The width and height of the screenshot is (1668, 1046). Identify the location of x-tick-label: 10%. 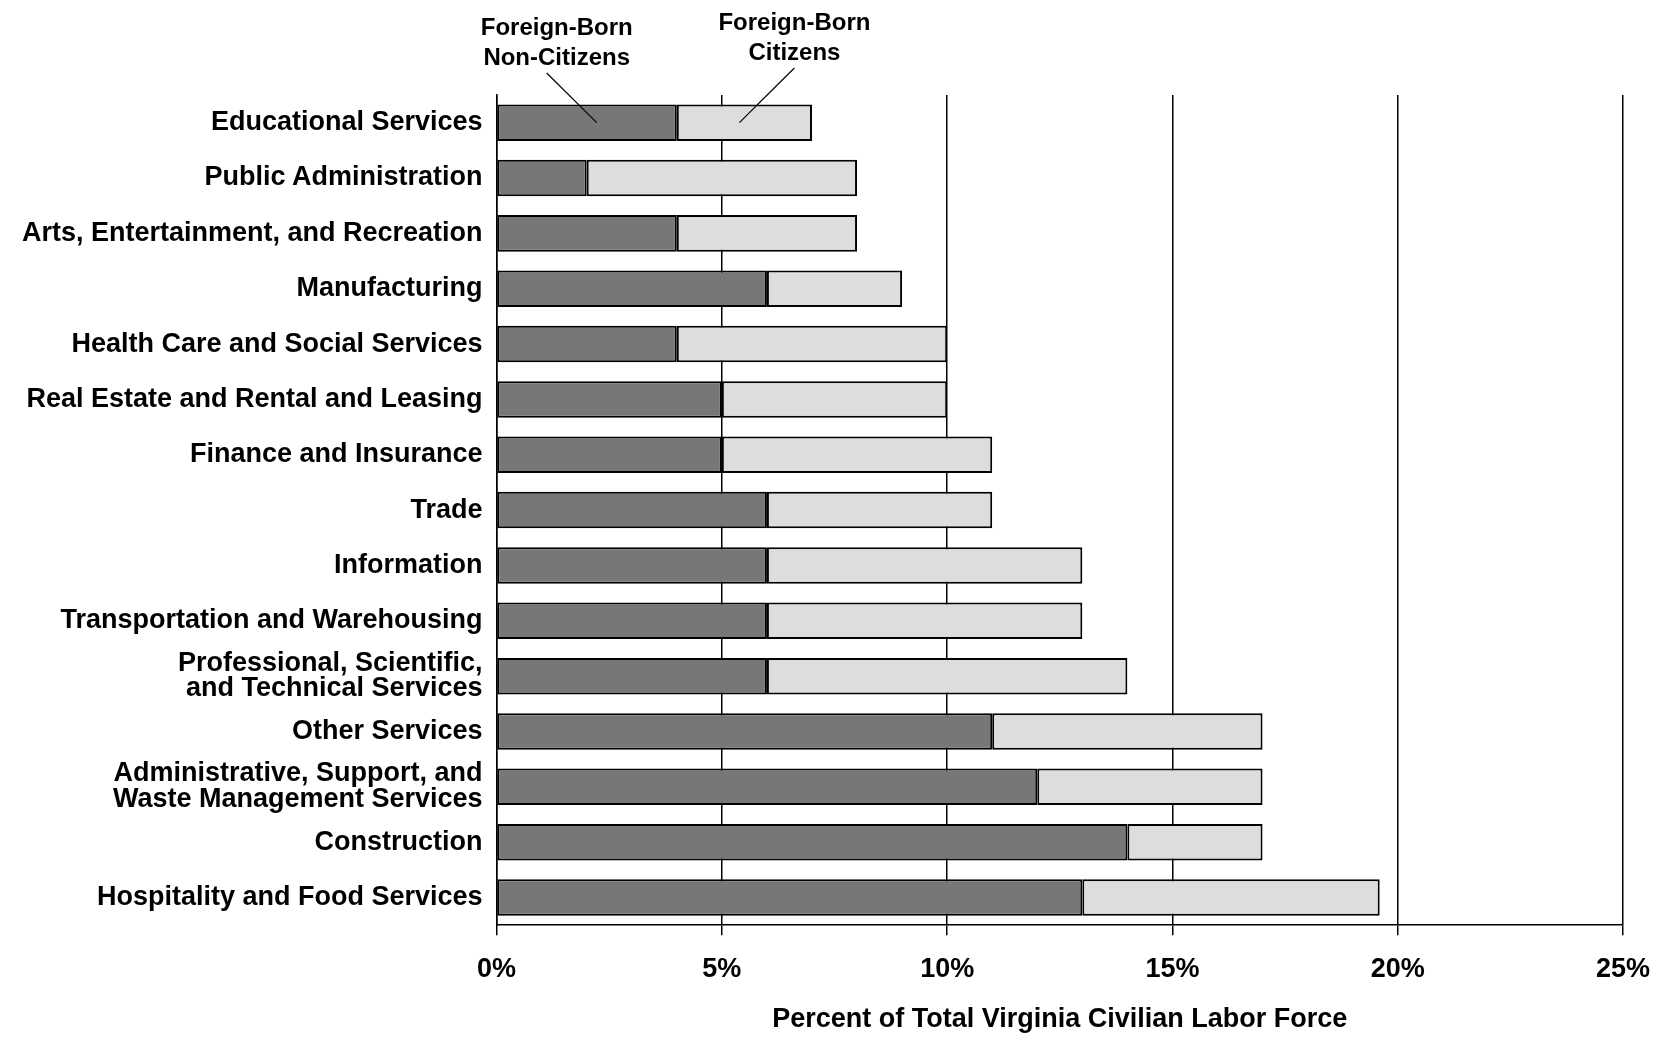
(947, 967).